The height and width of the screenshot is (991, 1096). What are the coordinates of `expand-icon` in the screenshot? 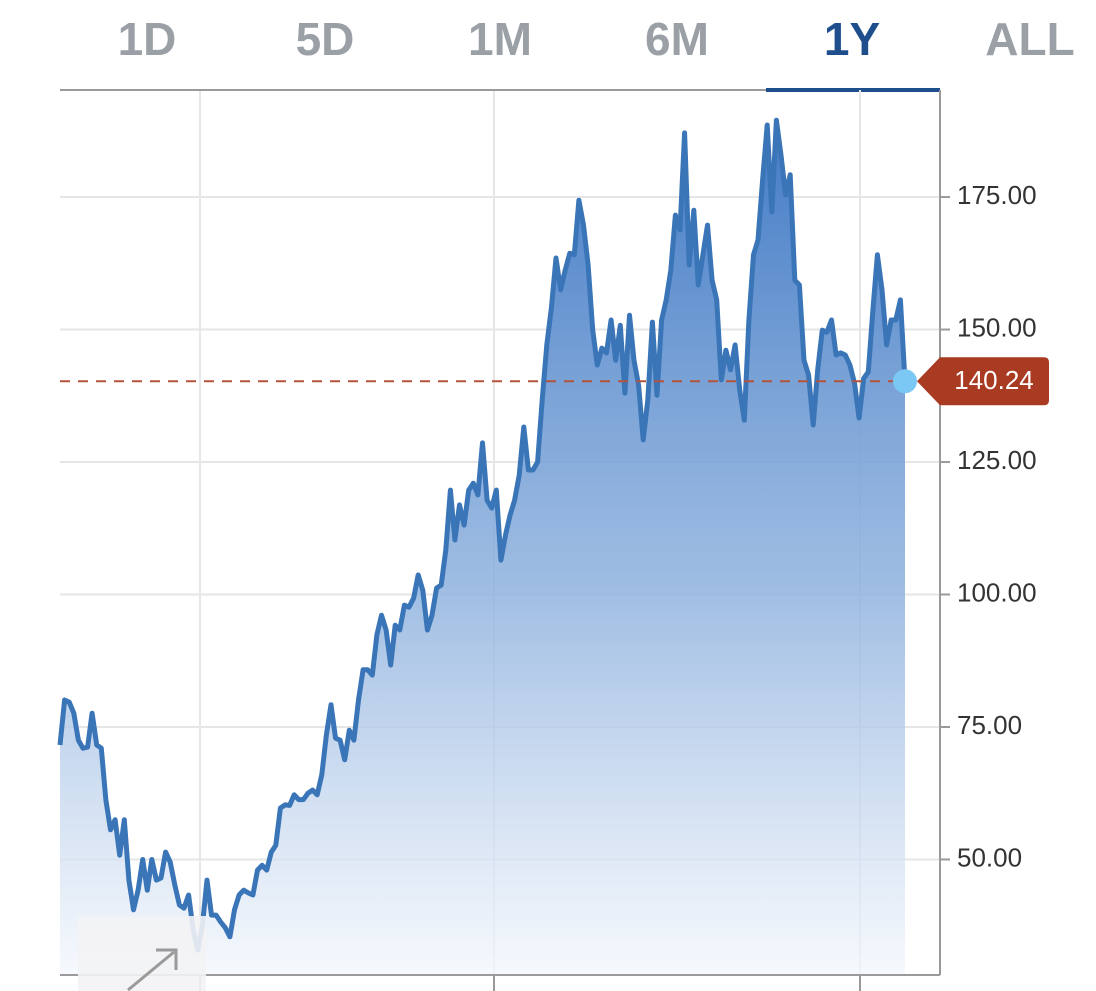 It's located at (152, 969).